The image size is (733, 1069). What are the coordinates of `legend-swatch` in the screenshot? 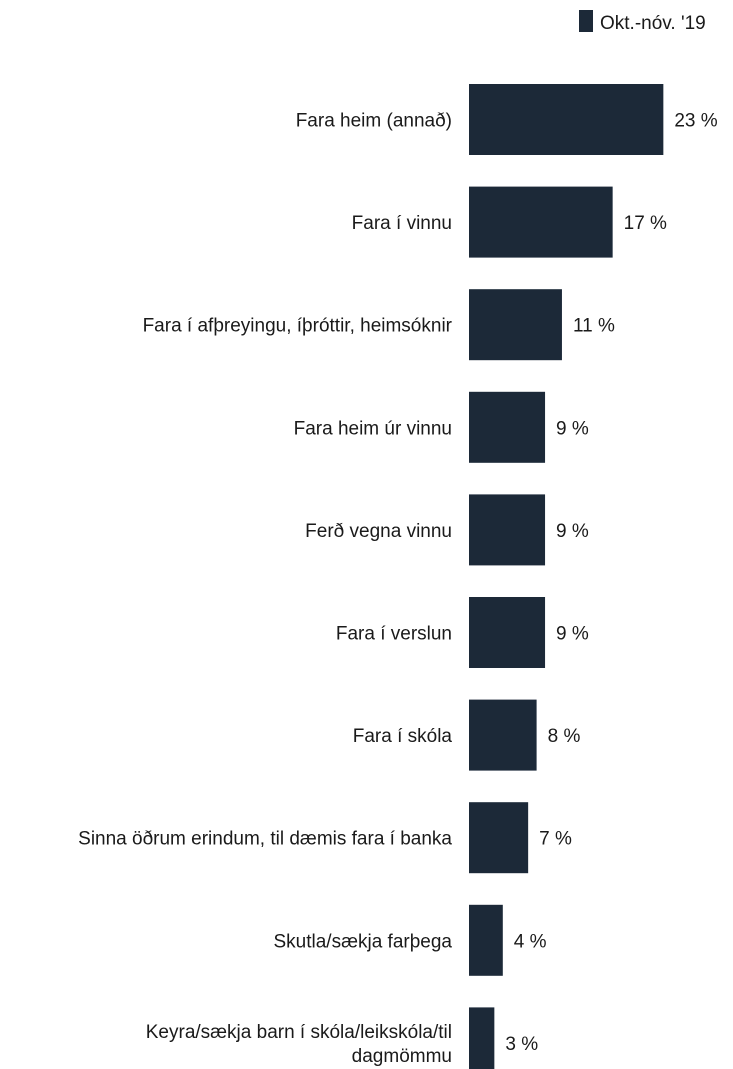 It's located at (586, 21).